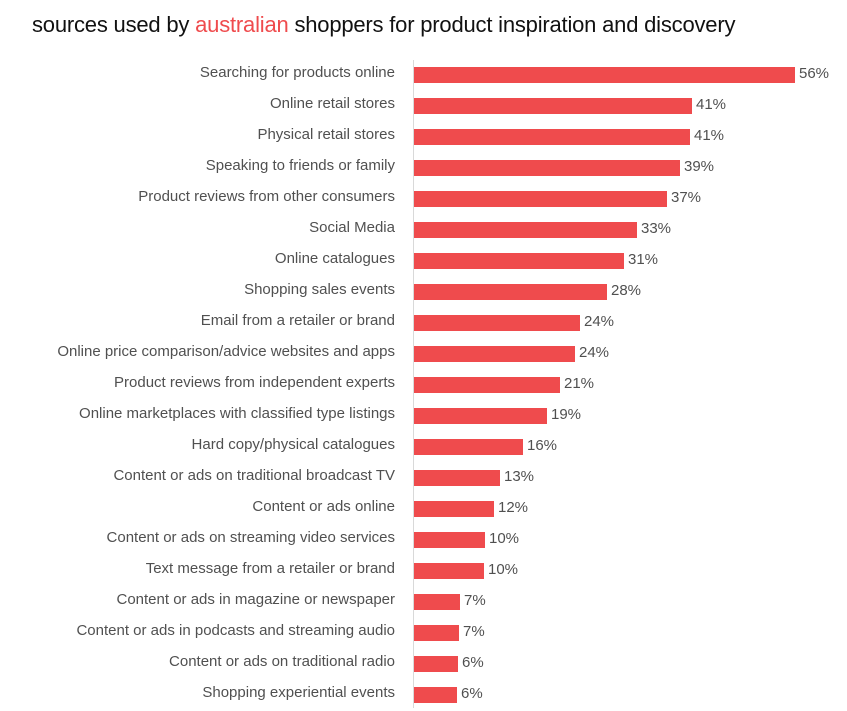  I want to click on bar-row: Physical retail stores 41%, so click(423, 137).